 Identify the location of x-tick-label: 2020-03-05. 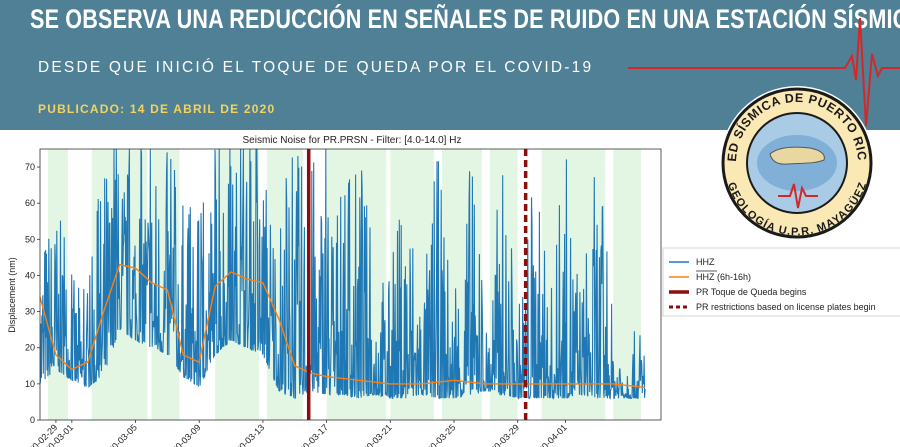
(119, 434).